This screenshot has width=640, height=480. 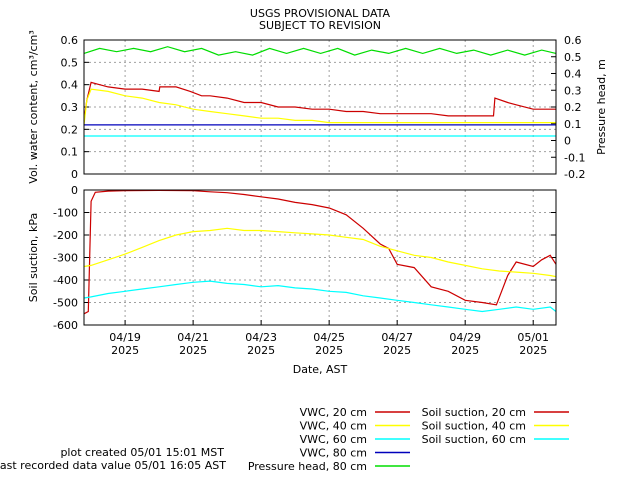 What do you see at coordinates (397, 337) in the screenshot?
I see `xtick-label-date: 04/27` at bounding box center [397, 337].